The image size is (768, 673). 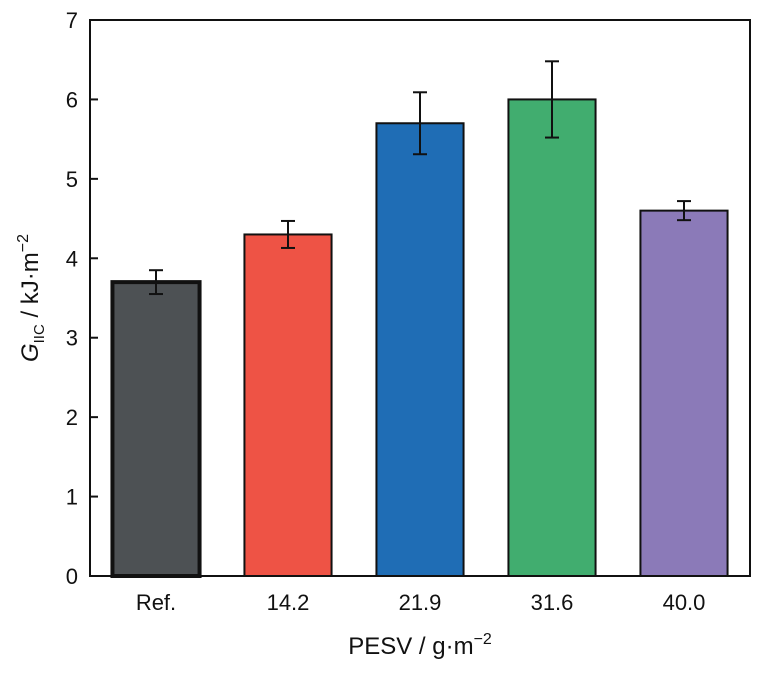 I want to click on y-tick-label: 1, so click(x=72, y=497).